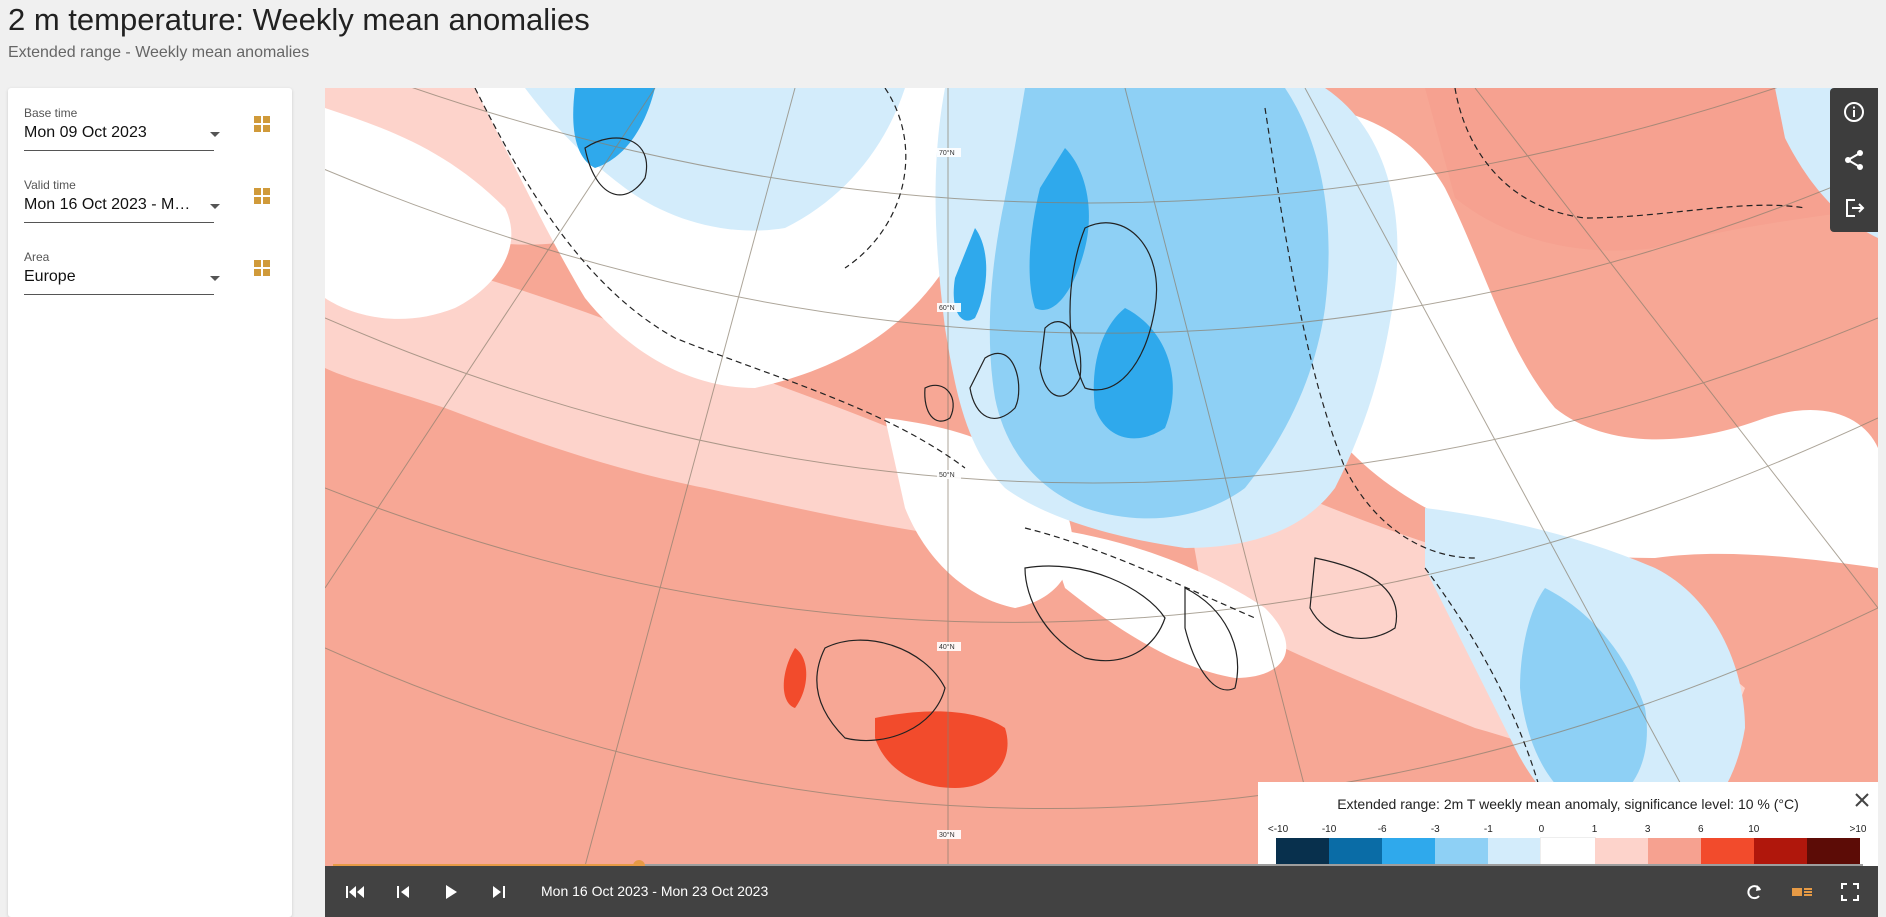 The width and height of the screenshot is (1886, 917). What do you see at coordinates (51, 113) in the screenshot?
I see `base-time-label: Base time` at bounding box center [51, 113].